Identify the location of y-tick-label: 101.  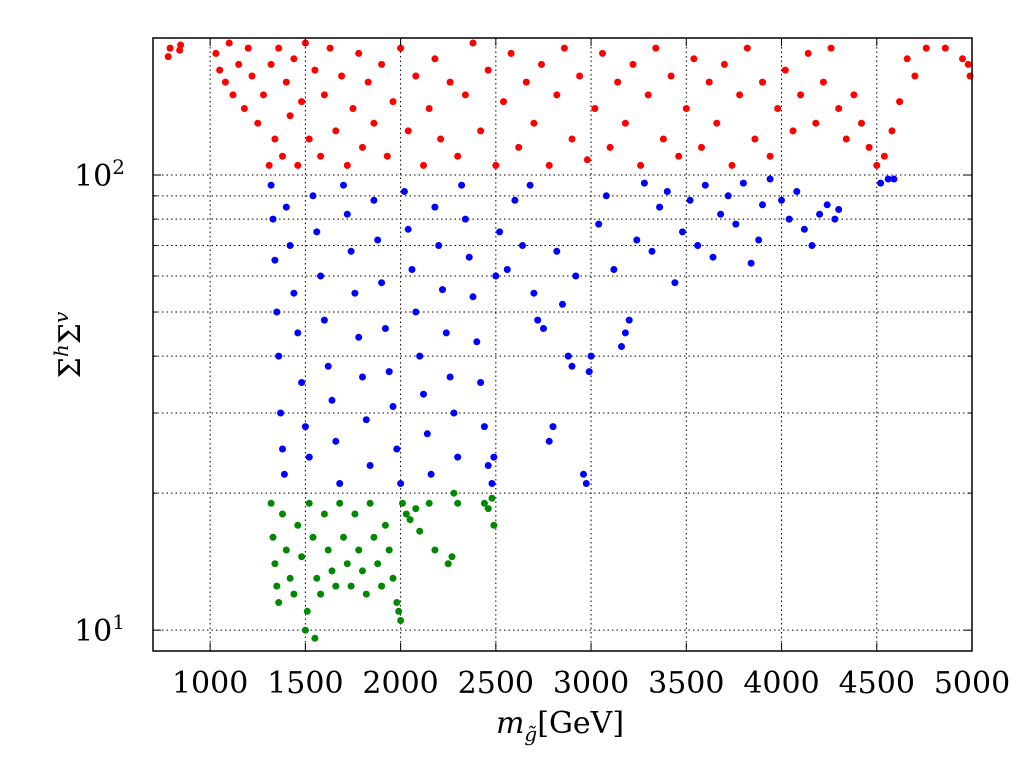
(99, 629).